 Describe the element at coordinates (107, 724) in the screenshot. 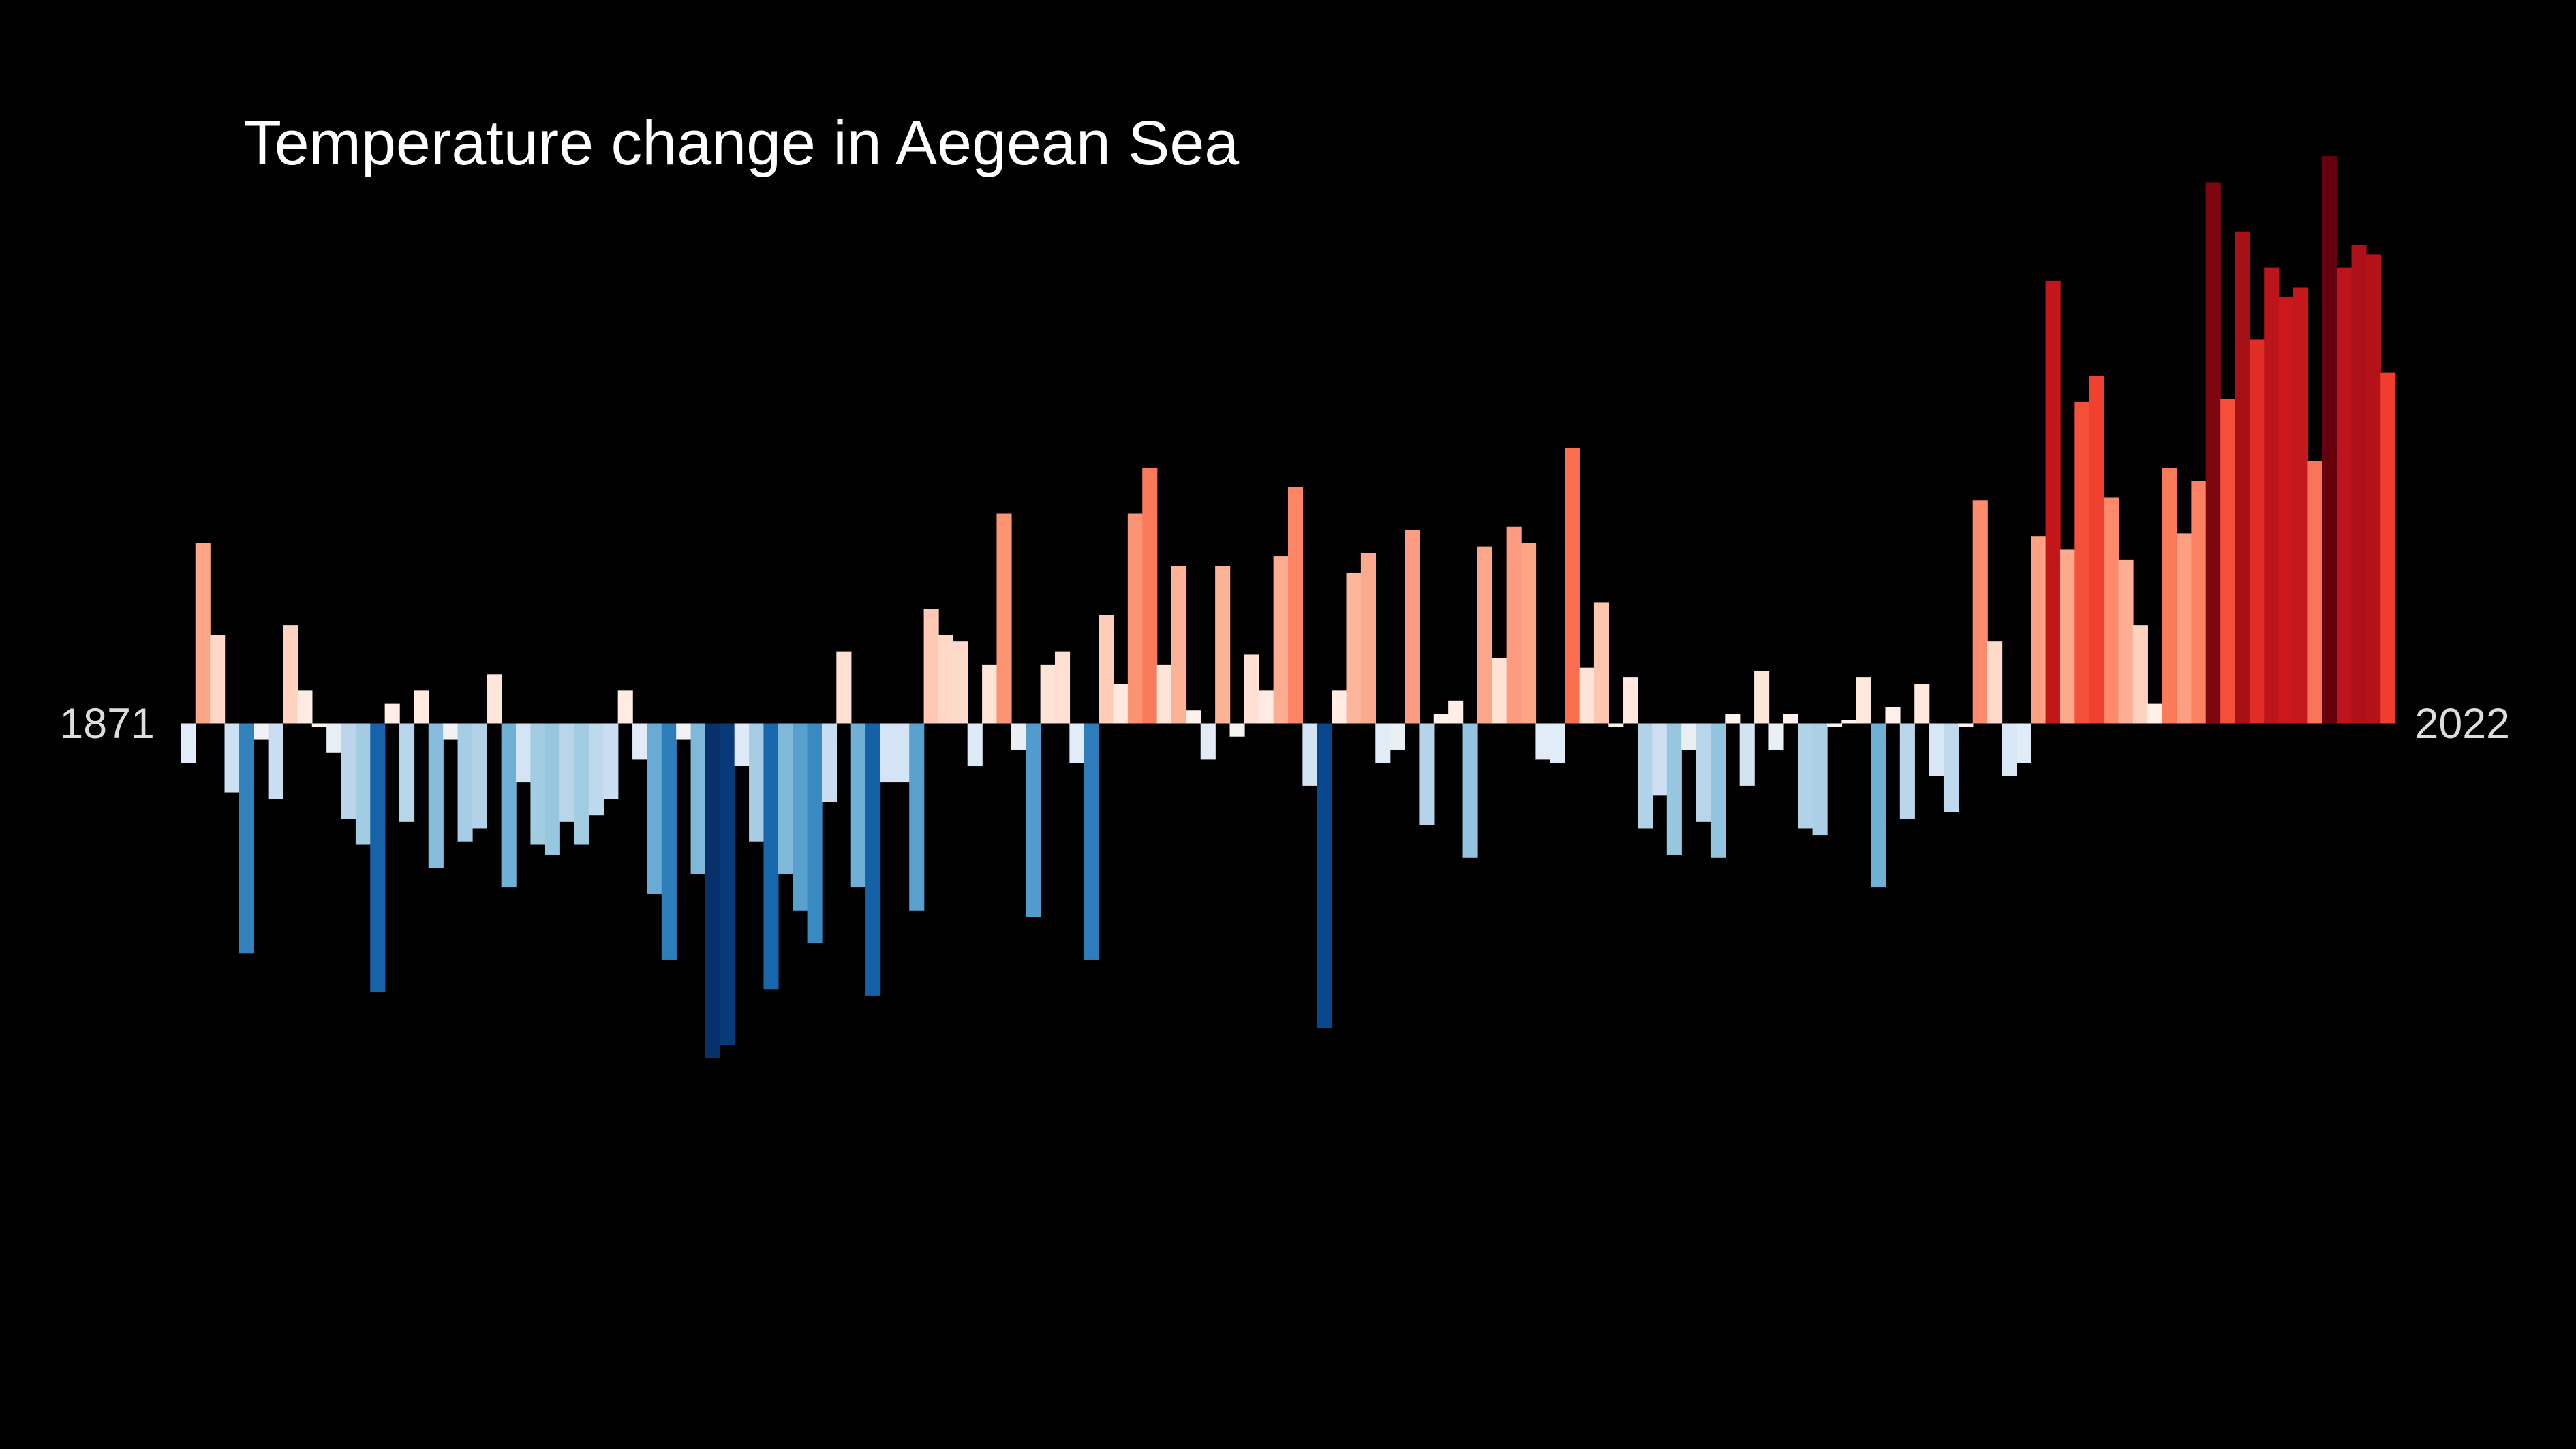

I see `x-tick-label: 1871` at that location.